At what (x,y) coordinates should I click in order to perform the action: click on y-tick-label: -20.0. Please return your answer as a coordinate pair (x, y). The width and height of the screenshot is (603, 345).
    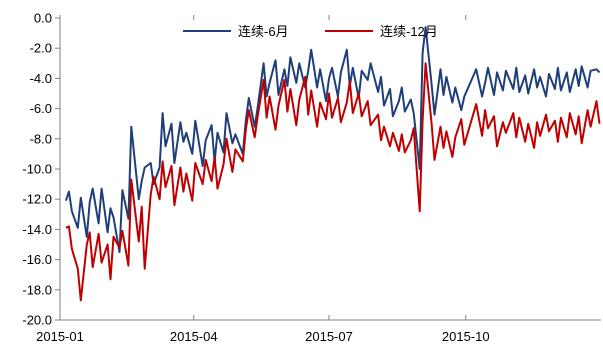
    Looking at the image, I should click on (37, 320).